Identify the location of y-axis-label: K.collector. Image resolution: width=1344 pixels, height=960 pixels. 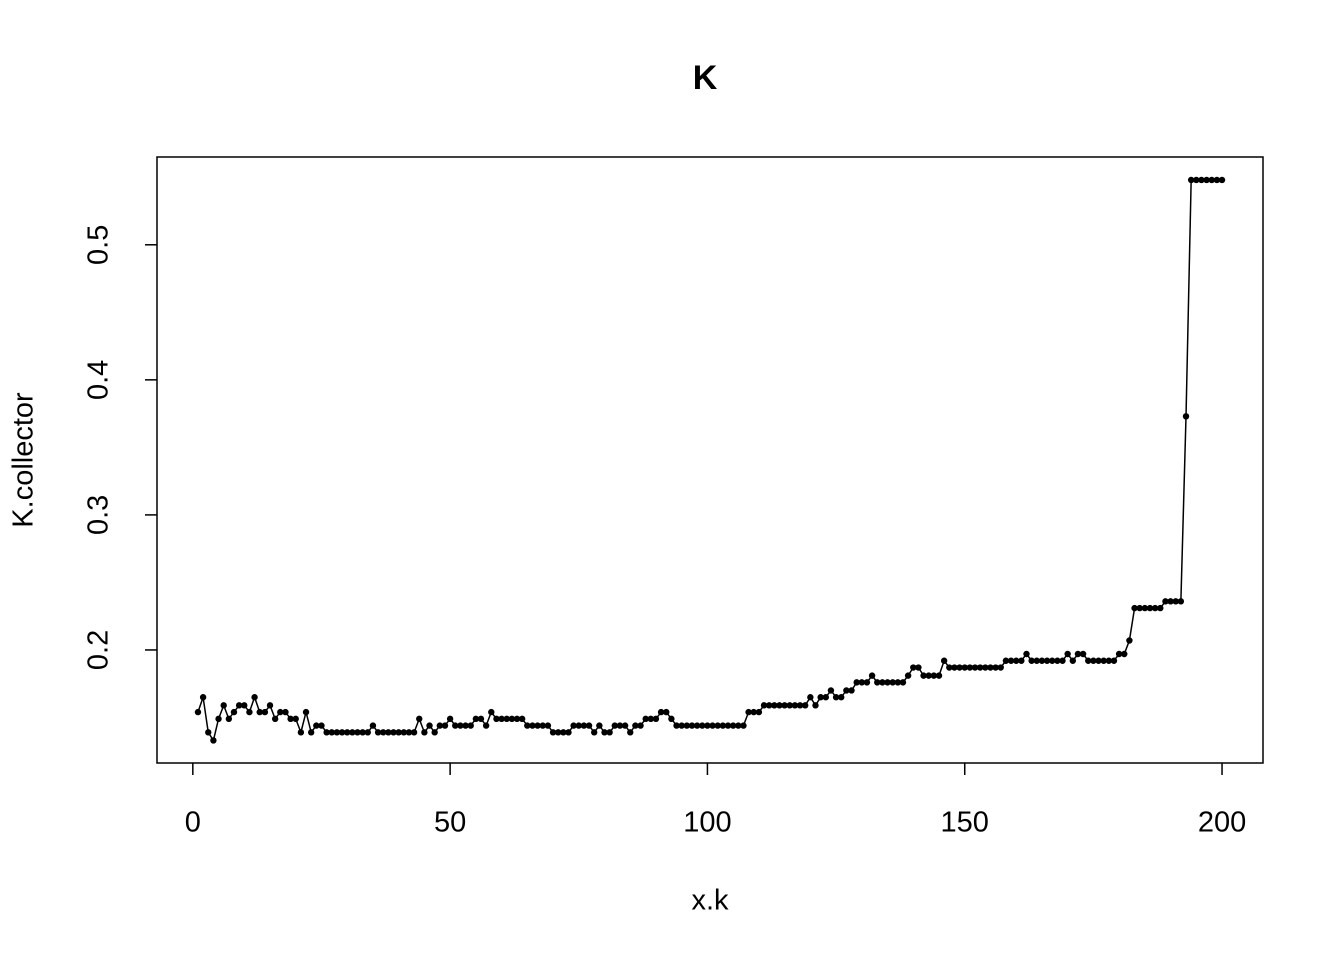
(24, 460).